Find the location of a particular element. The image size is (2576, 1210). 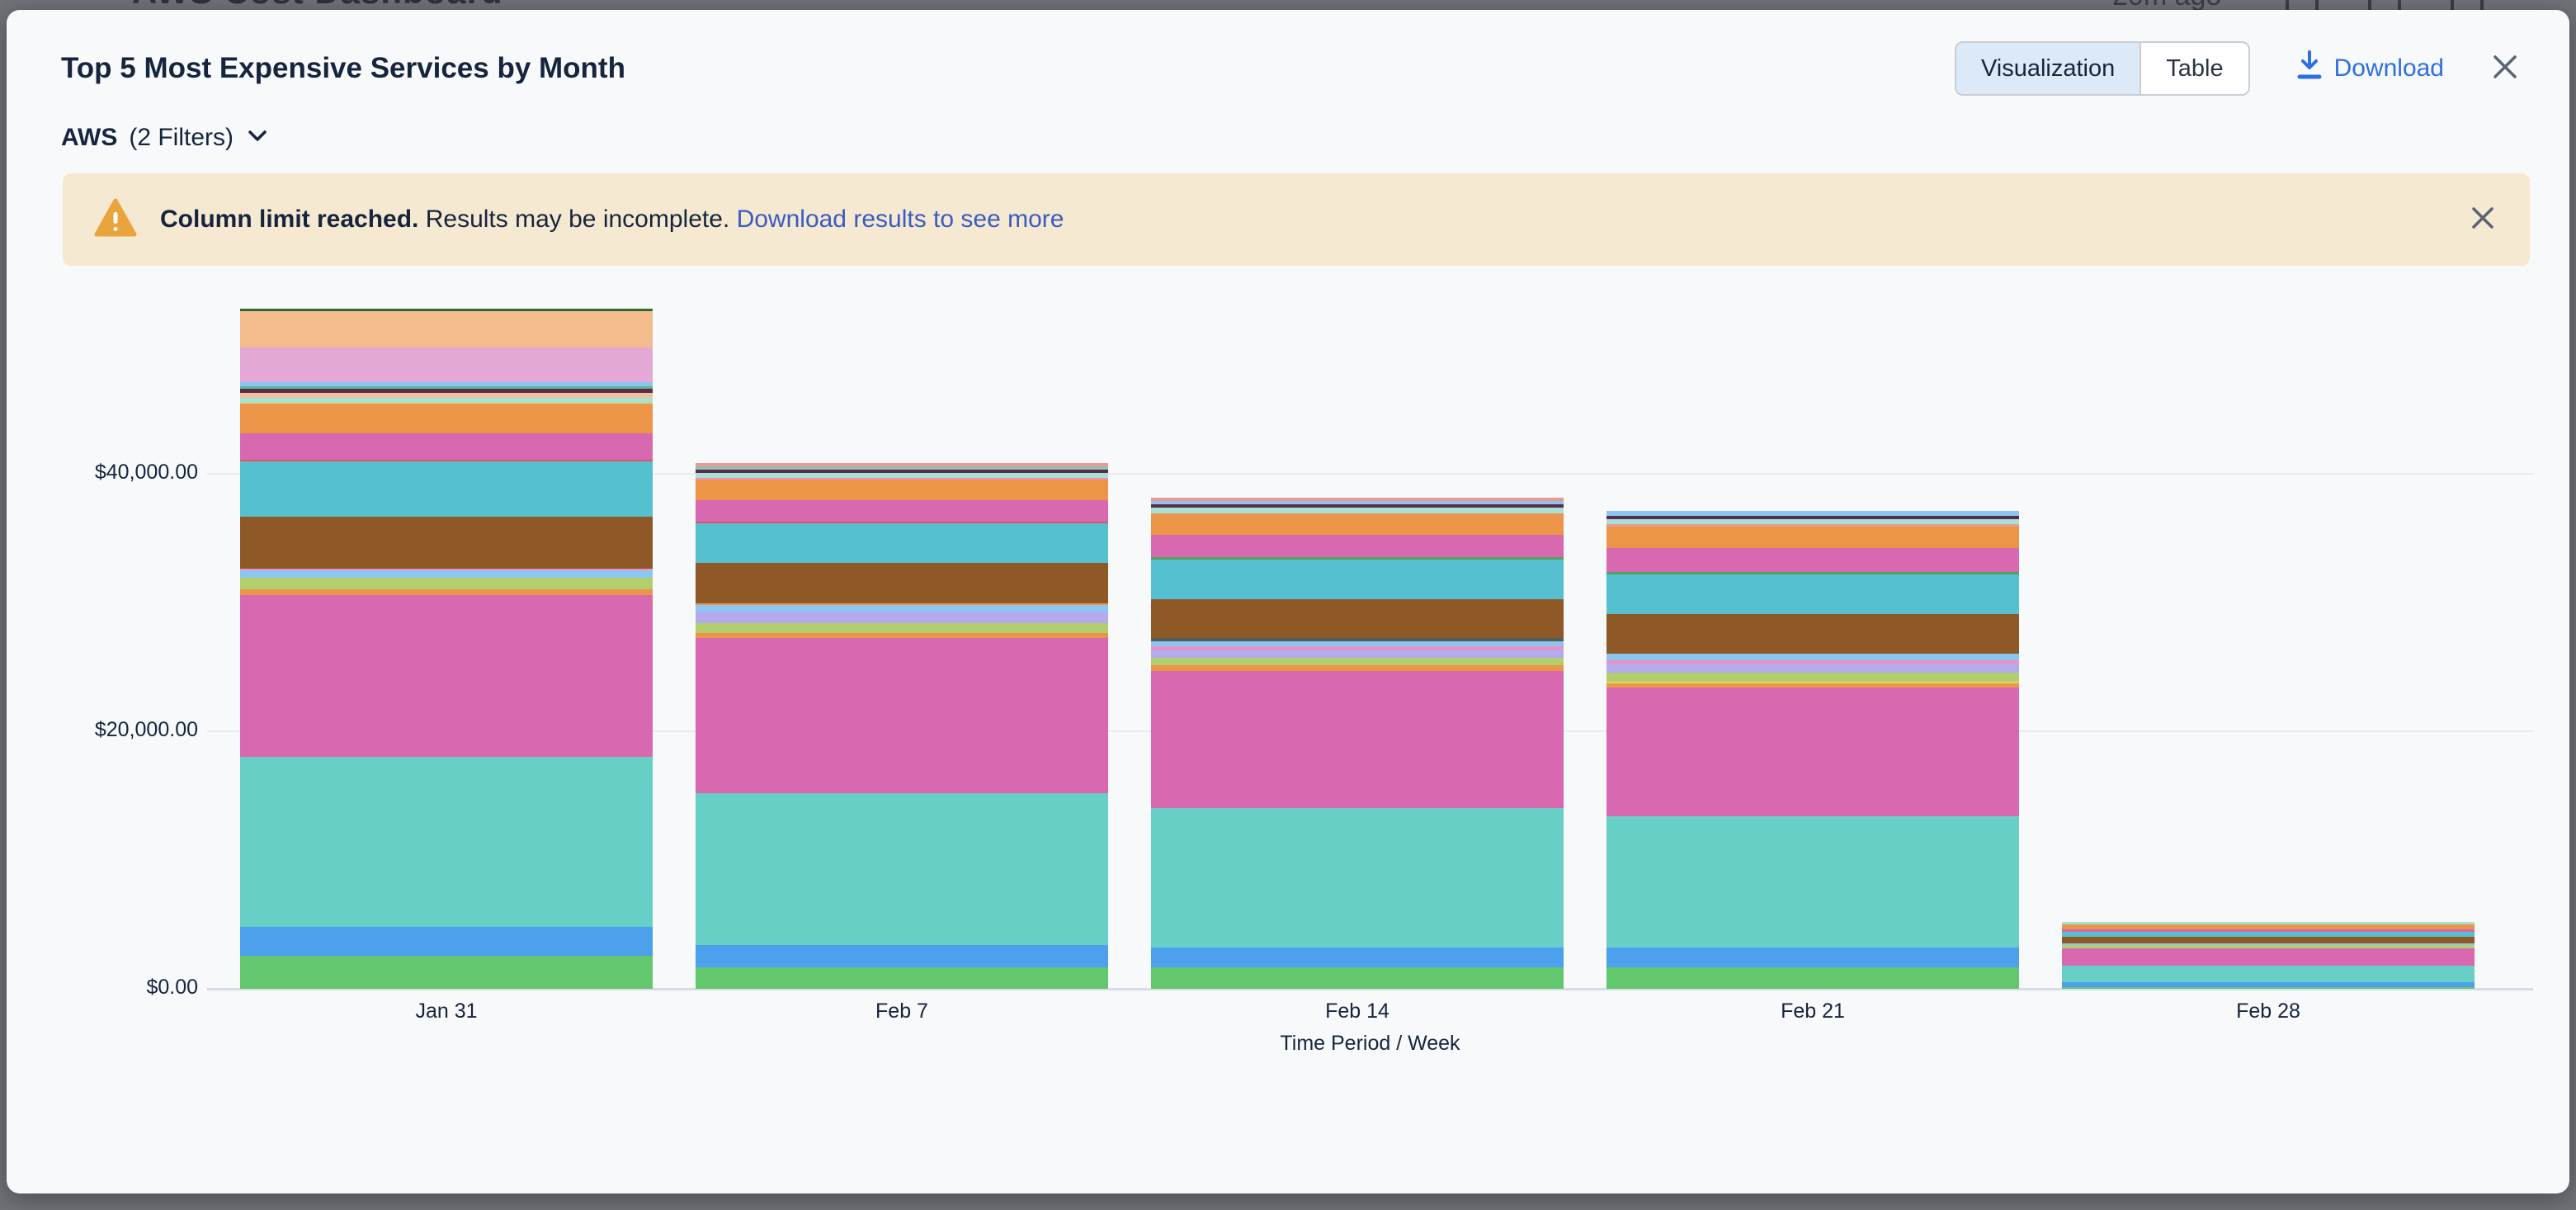

background-dashboard-title: AWS Cost Dashboard is located at coordinates (317, 5).